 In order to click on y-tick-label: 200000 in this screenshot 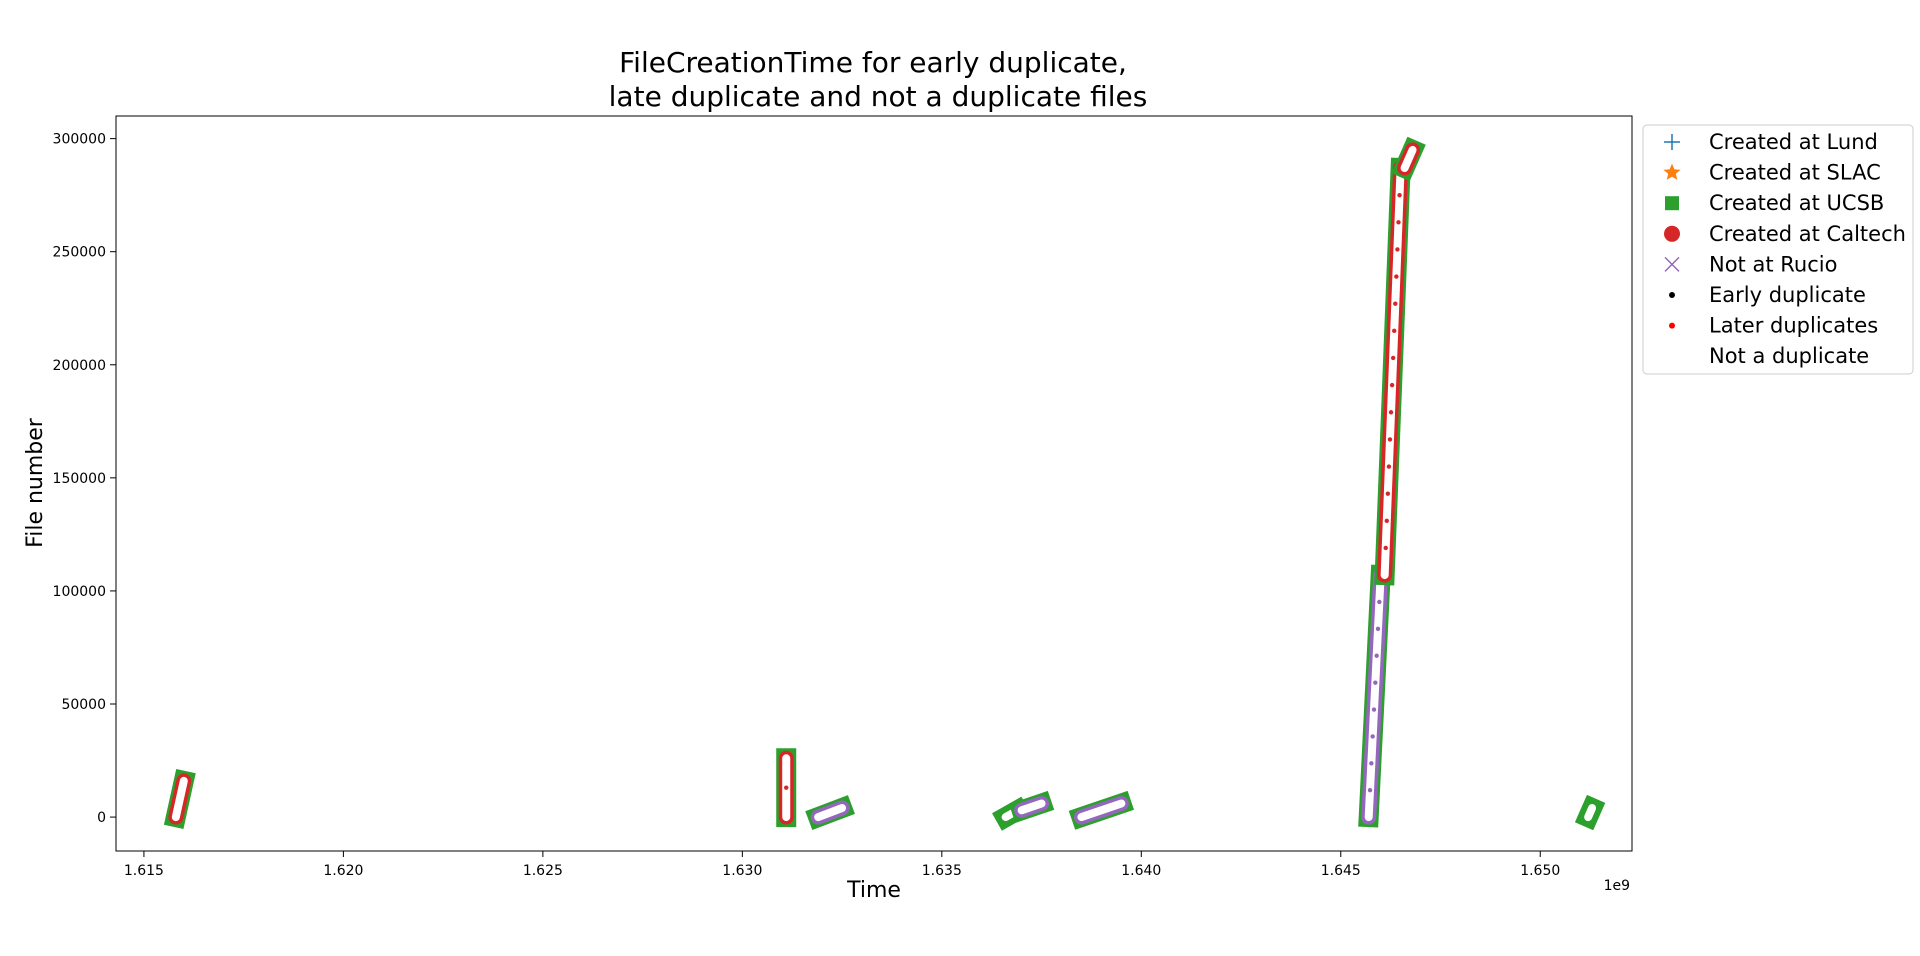, I will do `click(79, 366)`.